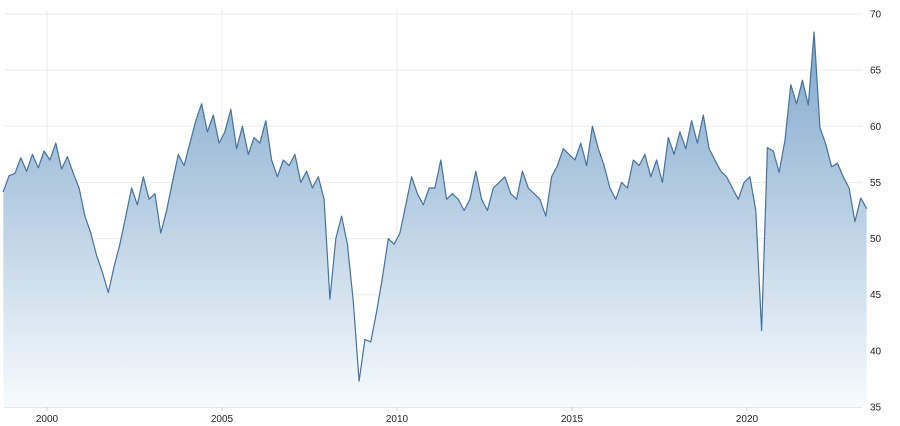 The image size is (900, 426). I want to click on x-tick-label: 2000, so click(47, 419).